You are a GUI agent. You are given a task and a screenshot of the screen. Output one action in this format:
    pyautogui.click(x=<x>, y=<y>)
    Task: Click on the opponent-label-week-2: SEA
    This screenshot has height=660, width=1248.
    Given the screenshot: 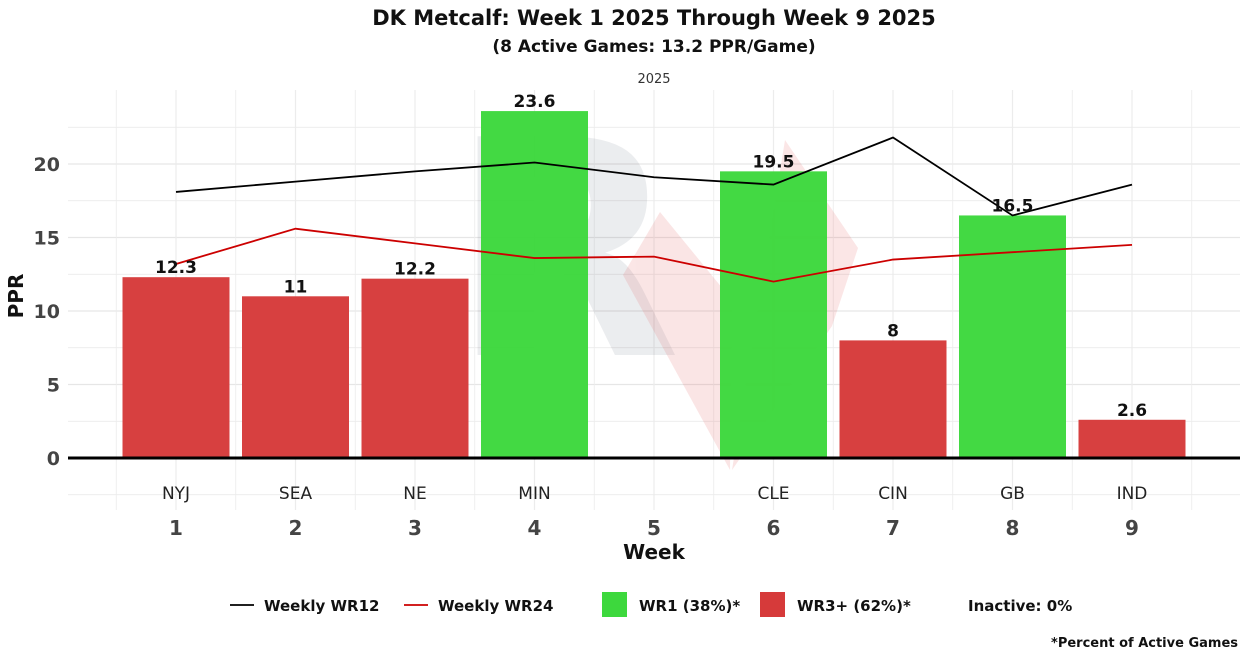 What is the action you would take?
    pyautogui.click(x=296, y=494)
    